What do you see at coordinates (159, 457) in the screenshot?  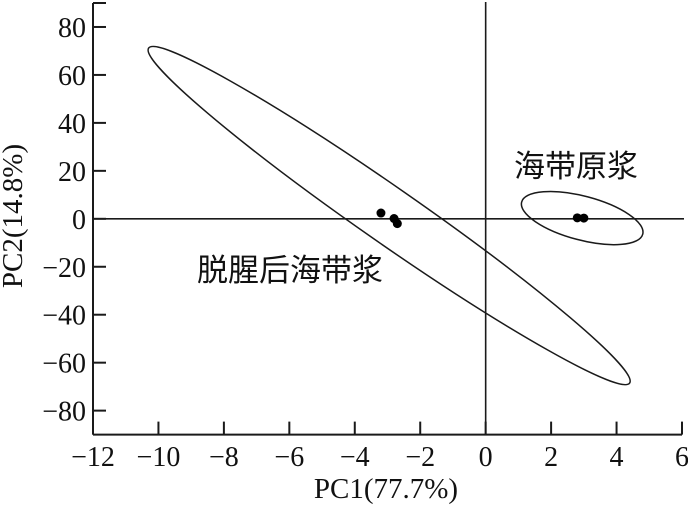 I see `x-tick-label: −10` at bounding box center [159, 457].